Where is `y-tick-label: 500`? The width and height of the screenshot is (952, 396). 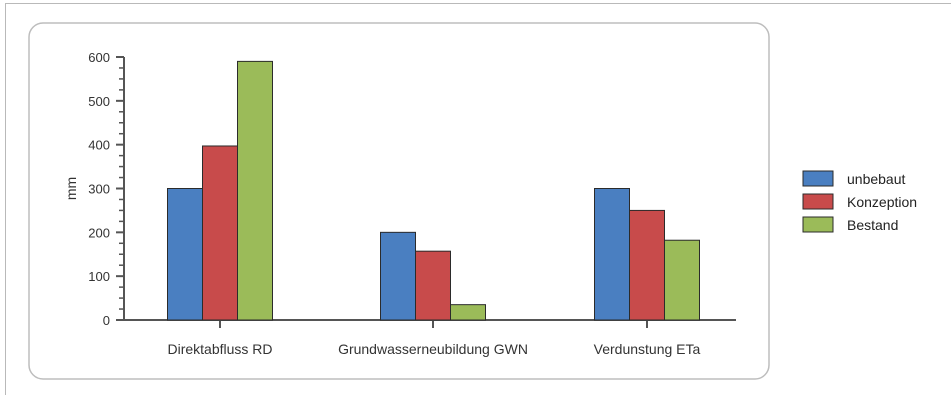 y-tick-label: 500 is located at coordinates (99, 101).